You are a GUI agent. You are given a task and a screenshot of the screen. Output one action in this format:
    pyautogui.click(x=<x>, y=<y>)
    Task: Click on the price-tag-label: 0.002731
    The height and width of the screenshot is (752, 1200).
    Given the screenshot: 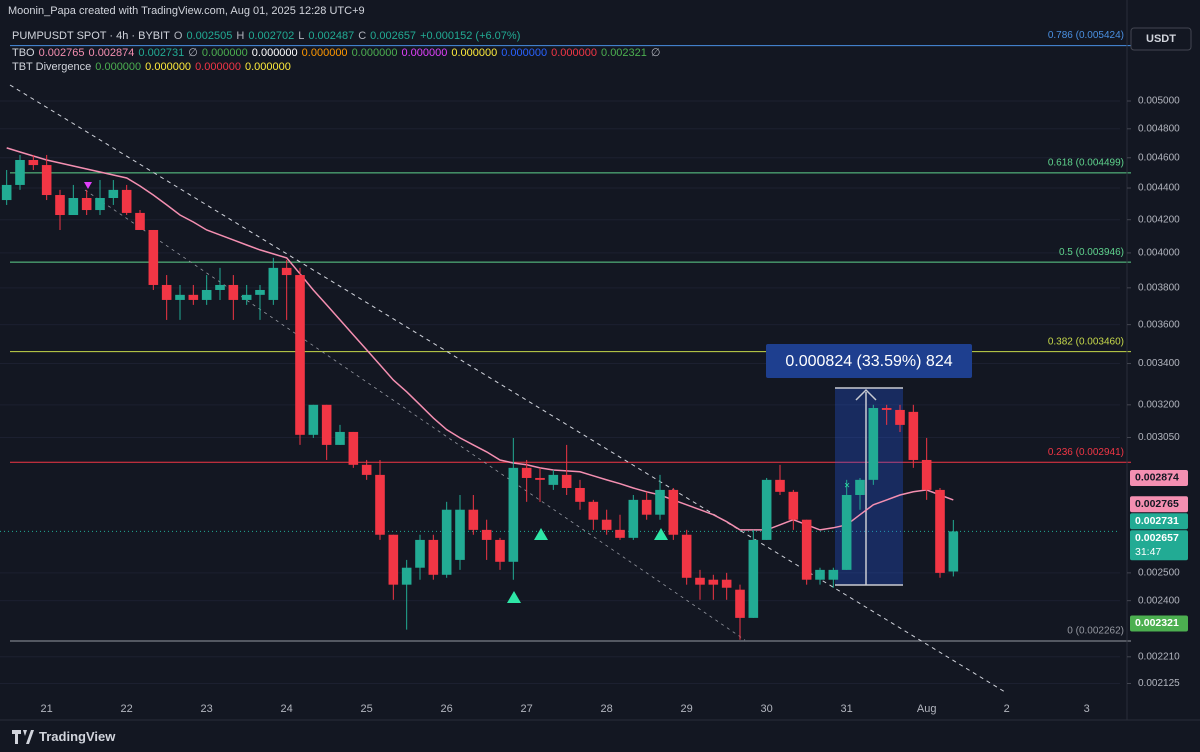 What is the action you would take?
    pyautogui.click(x=1157, y=521)
    